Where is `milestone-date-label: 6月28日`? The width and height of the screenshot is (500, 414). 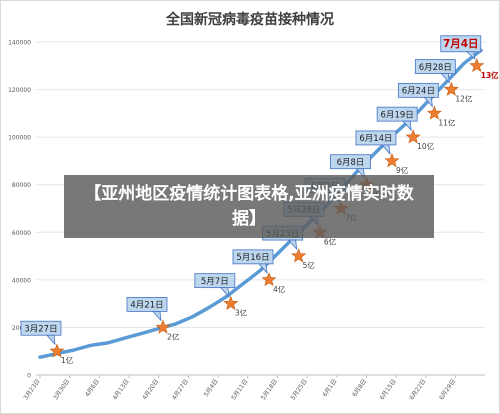 milestone-date-label: 6月28日 is located at coordinates (435, 68).